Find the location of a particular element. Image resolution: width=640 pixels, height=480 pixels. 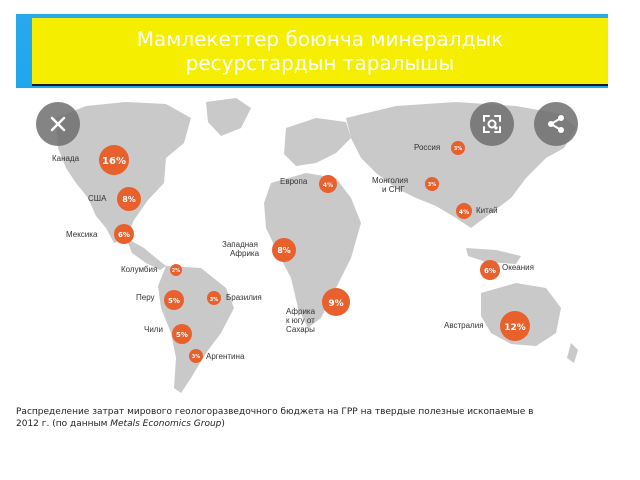

value-mongolia: 3% is located at coordinates (432, 185).